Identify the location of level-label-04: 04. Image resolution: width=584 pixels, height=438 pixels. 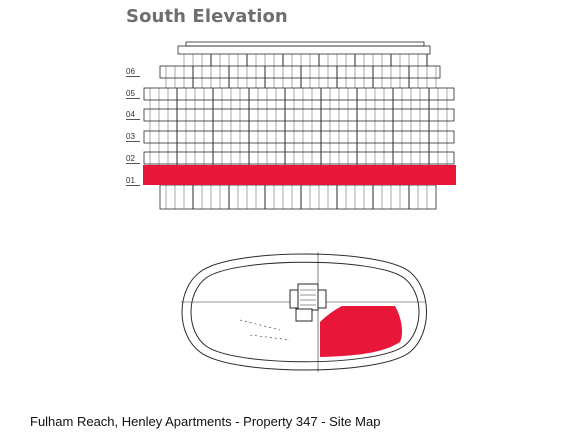
(133, 115).